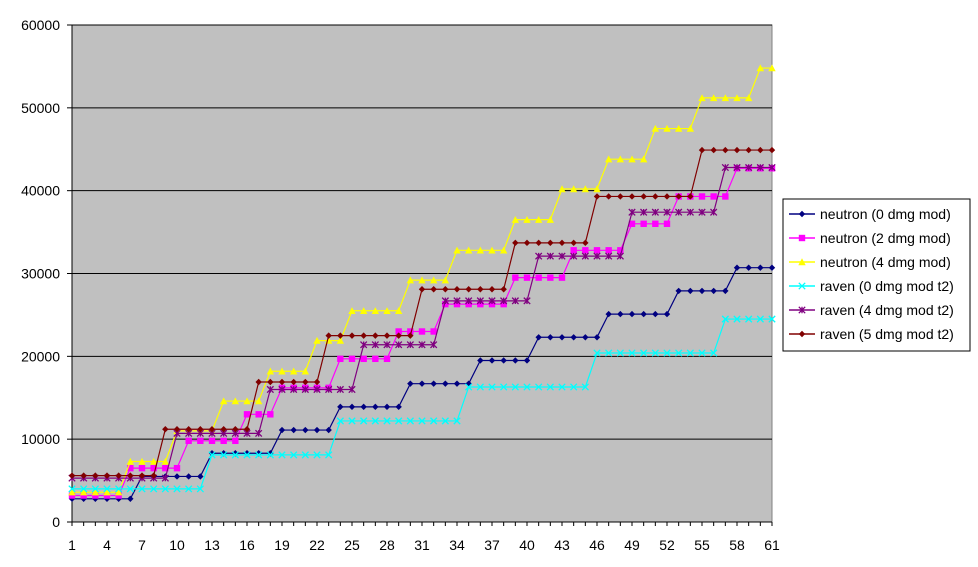 The width and height of the screenshot is (978, 567). Describe the element at coordinates (887, 286) in the screenshot. I see `legend-label: raven (0 dmg mod t2)` at that location.